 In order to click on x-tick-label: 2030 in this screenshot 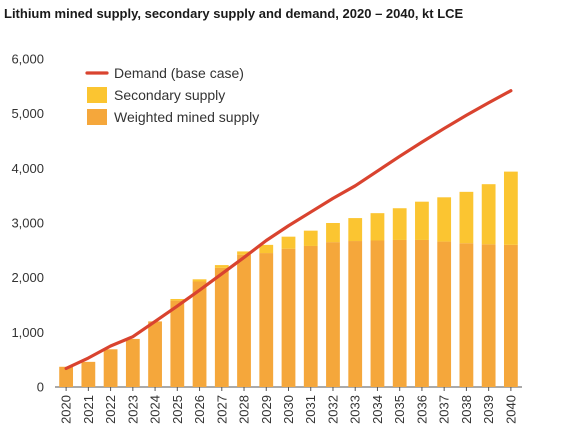, I will do `click(288, 409)`.